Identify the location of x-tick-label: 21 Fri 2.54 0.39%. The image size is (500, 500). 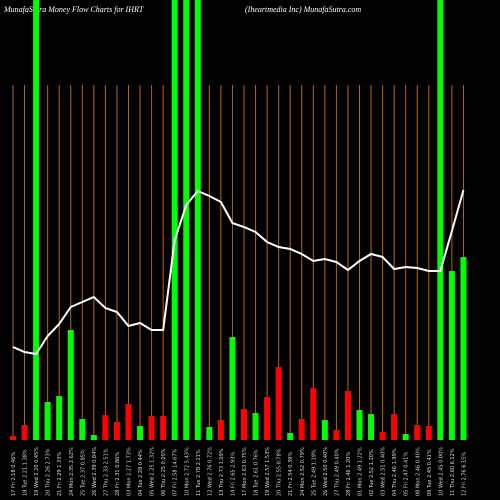
(291, 474).